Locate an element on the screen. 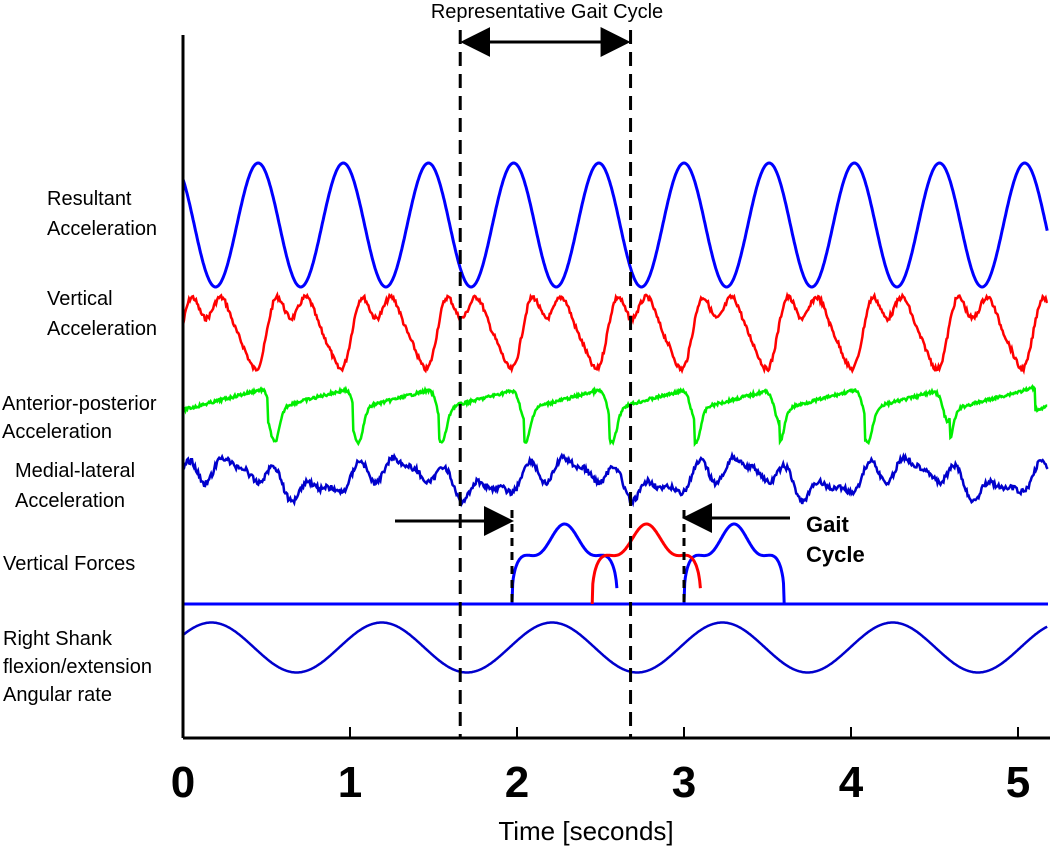 This screenshot has height=854, width=1050. series-label-5-line-1: flexion/extension is located at coordinates (77, 667).